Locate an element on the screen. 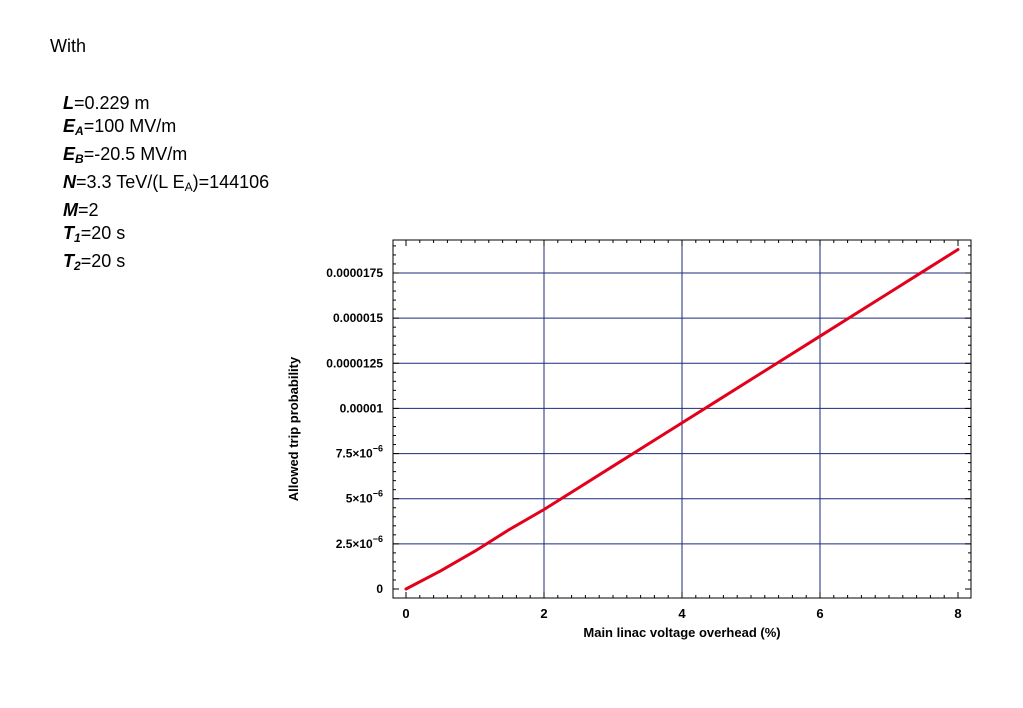 This screenshot has height=708, width=1023. param-t2: T2=20 s is located at coordinates (166, 264).